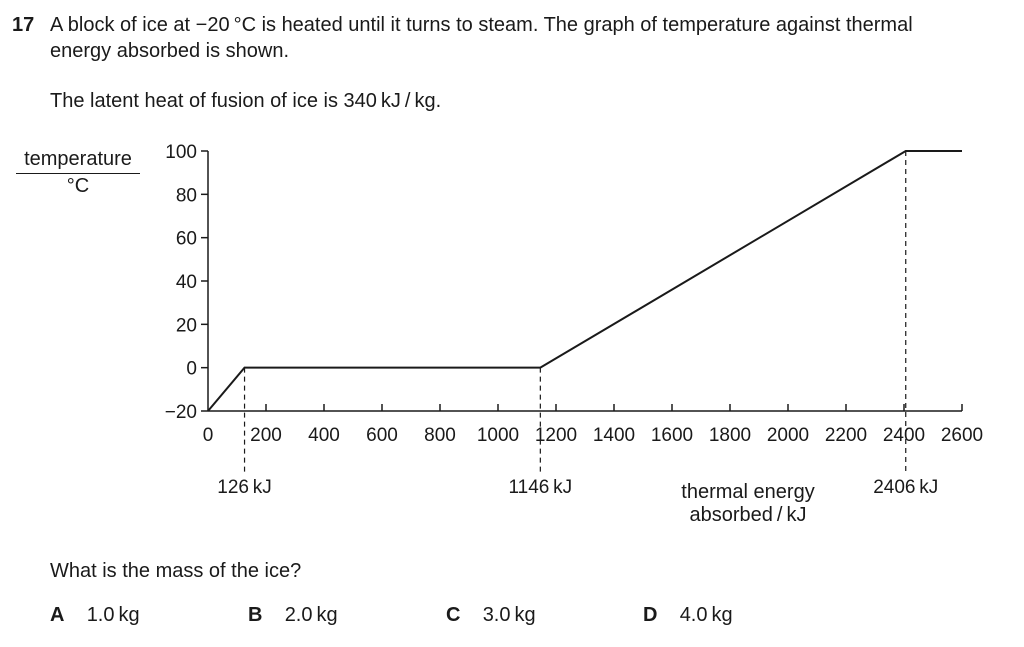  Describe the element at coordinates (788, 435) in the screenshot. I see `x-tick-label: 2000` at that location.